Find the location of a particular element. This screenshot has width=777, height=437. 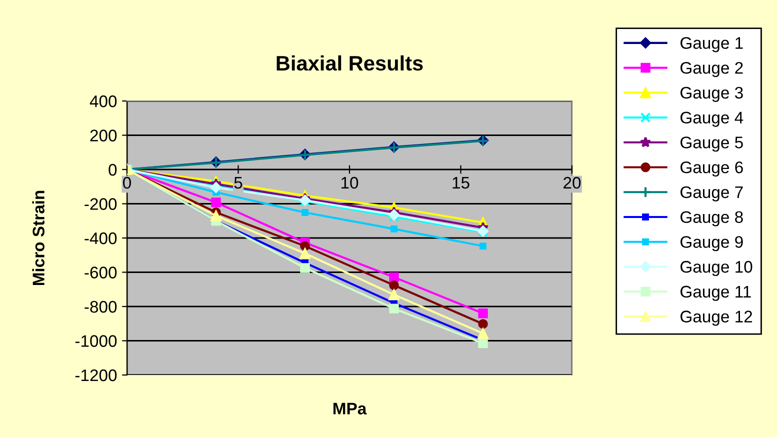

legend-label: Gauge 2 is located at coordinates (711, 70).